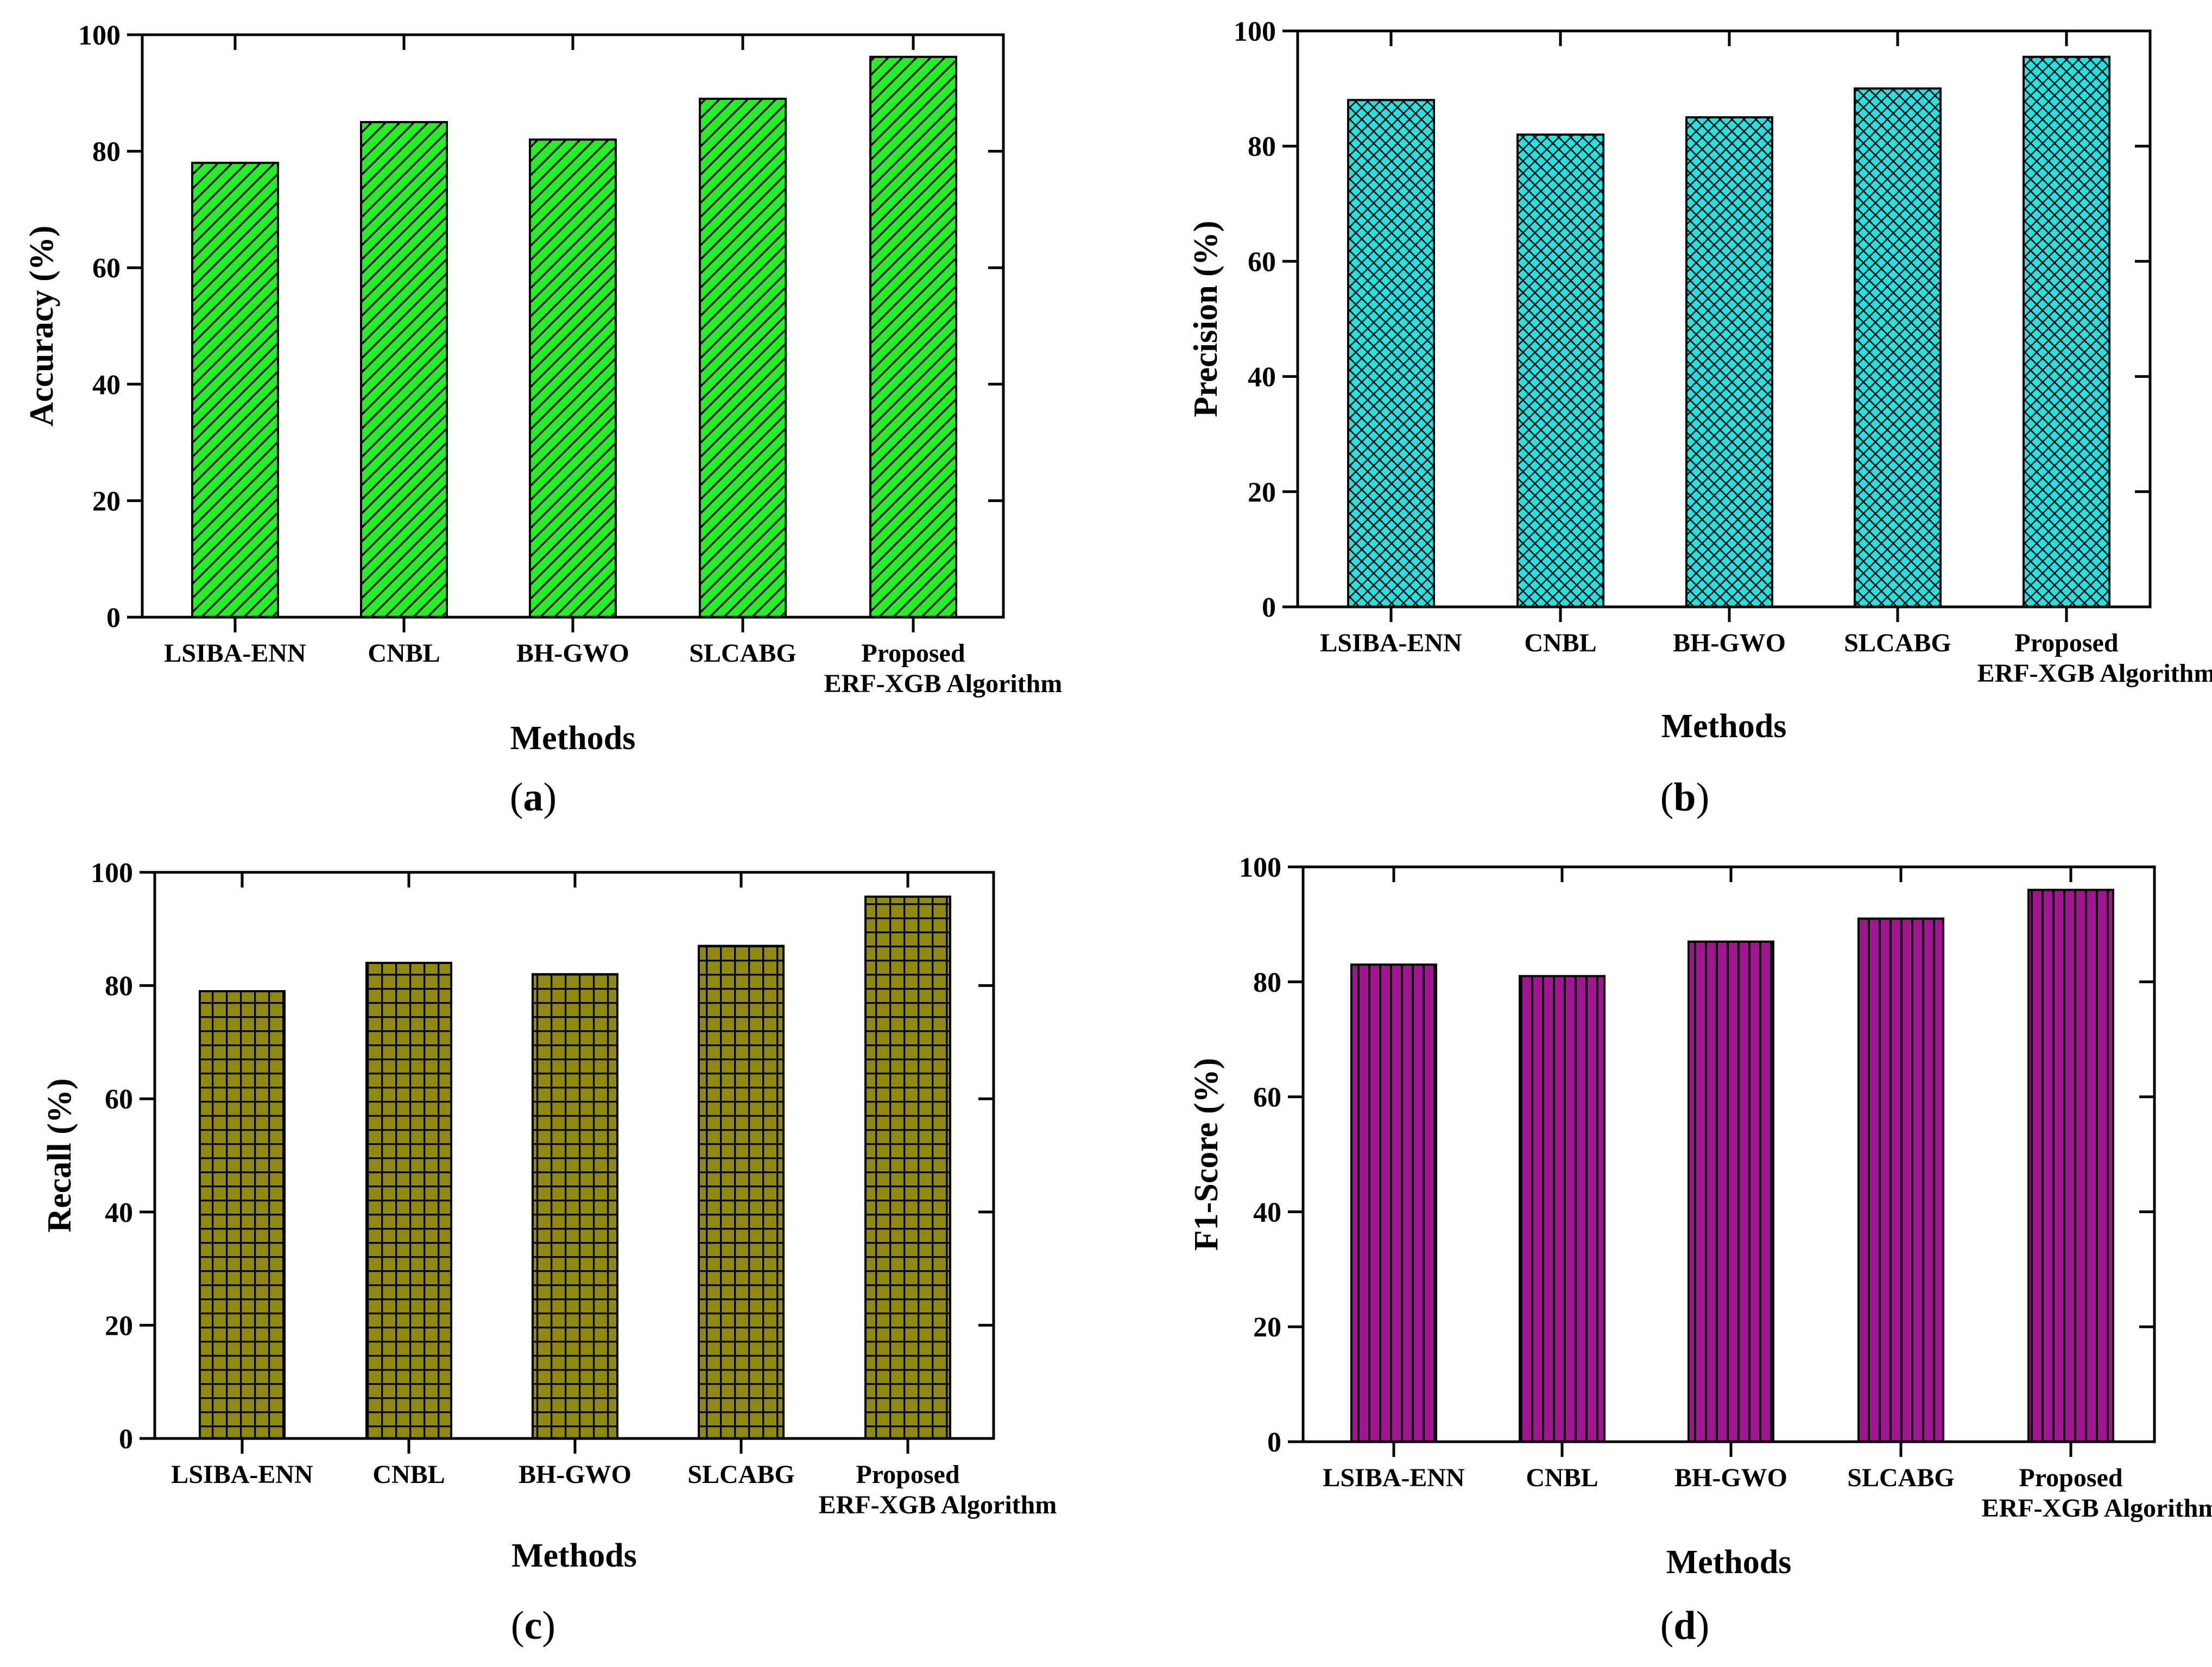  What do you see at coordinates (1684, 1625) in the screenshot?
I see `panel-label: (d)` at bounding box center [1684, 1625].